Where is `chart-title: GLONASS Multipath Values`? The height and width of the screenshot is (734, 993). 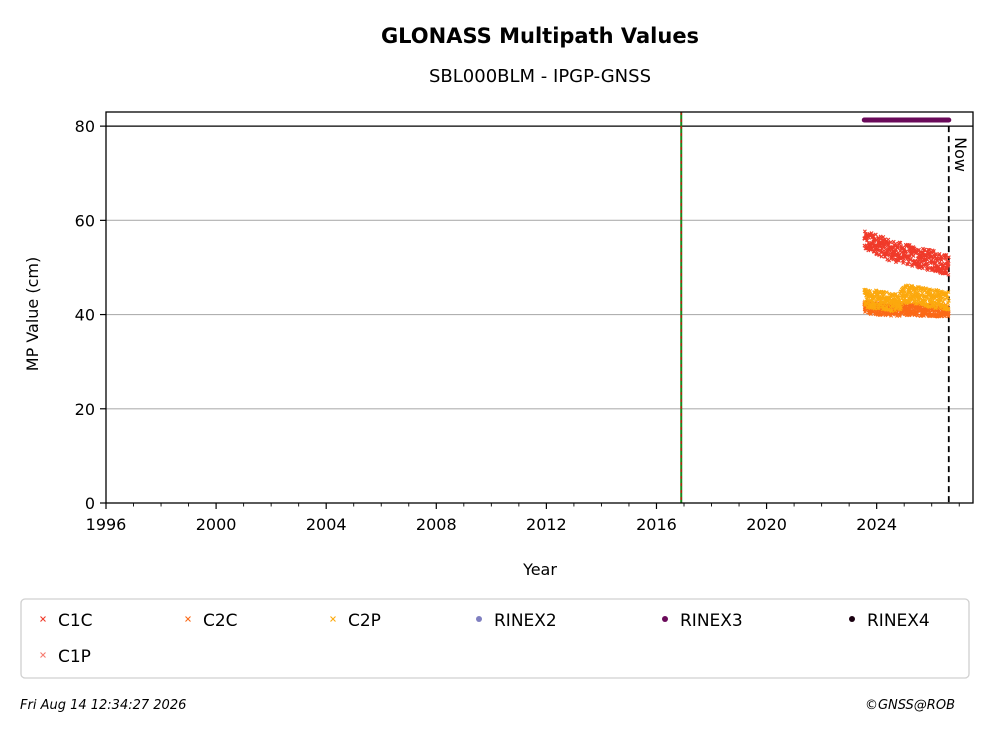 chart-title: GLONASS Multipath Values is located at coordinates (540, 36).